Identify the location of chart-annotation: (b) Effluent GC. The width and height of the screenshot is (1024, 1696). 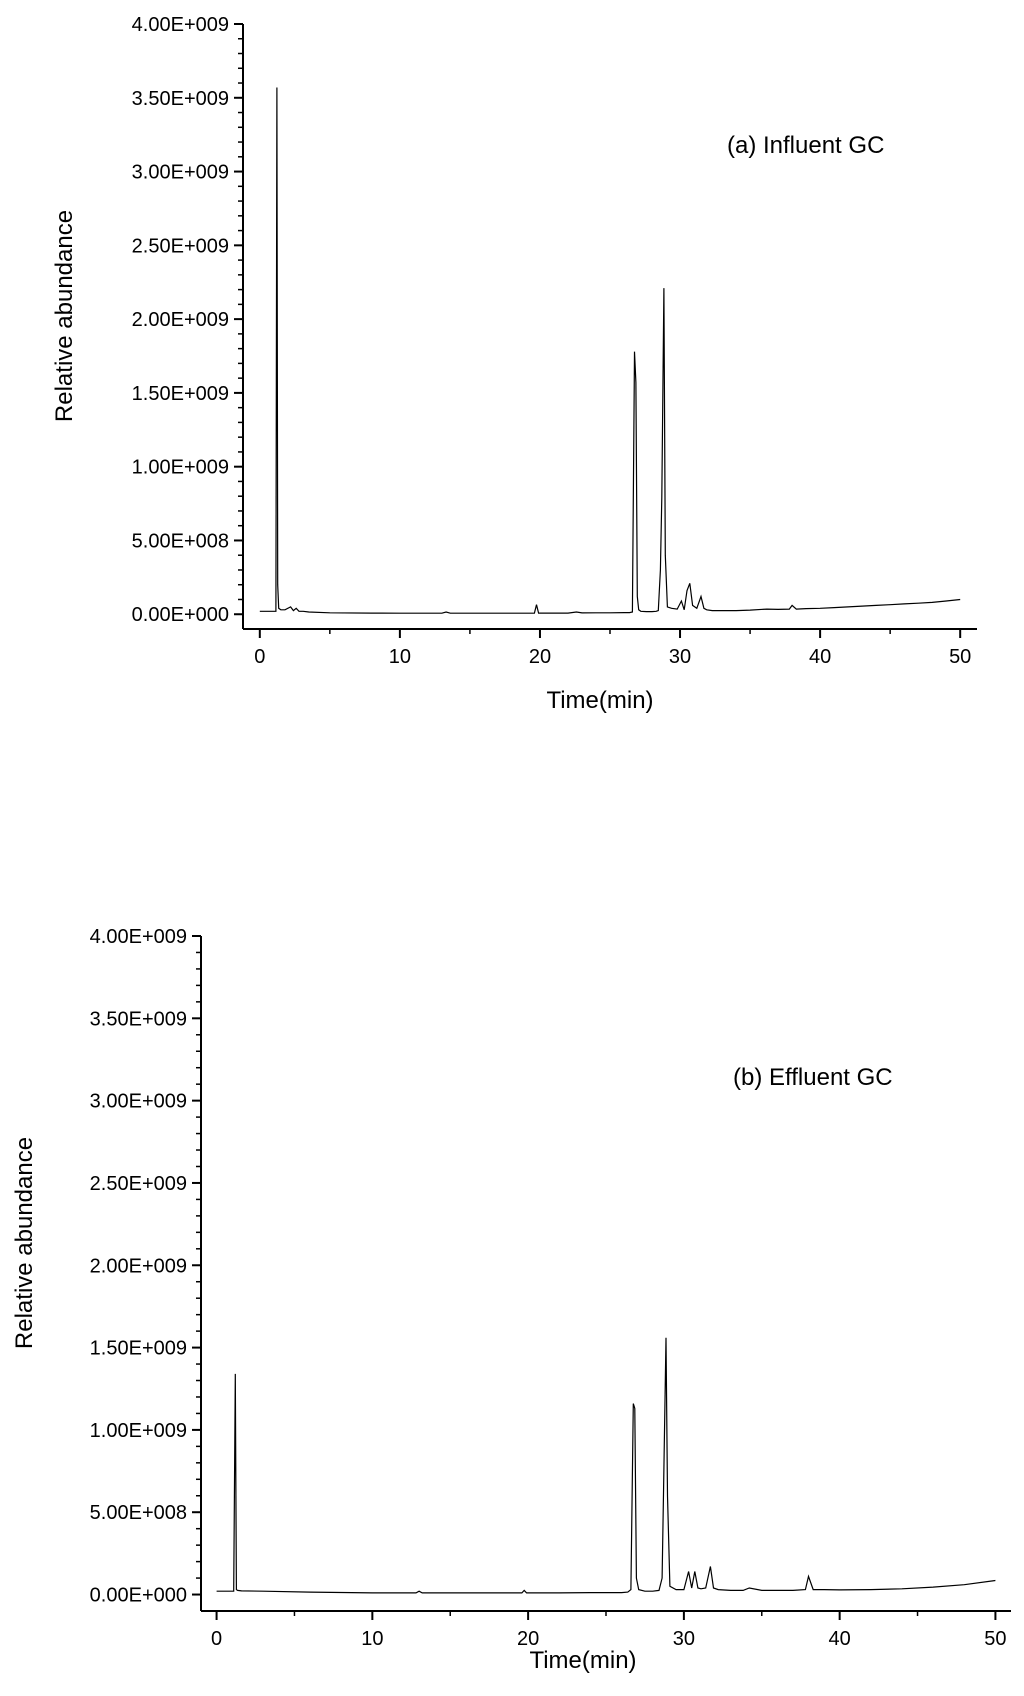
(813, 1077).